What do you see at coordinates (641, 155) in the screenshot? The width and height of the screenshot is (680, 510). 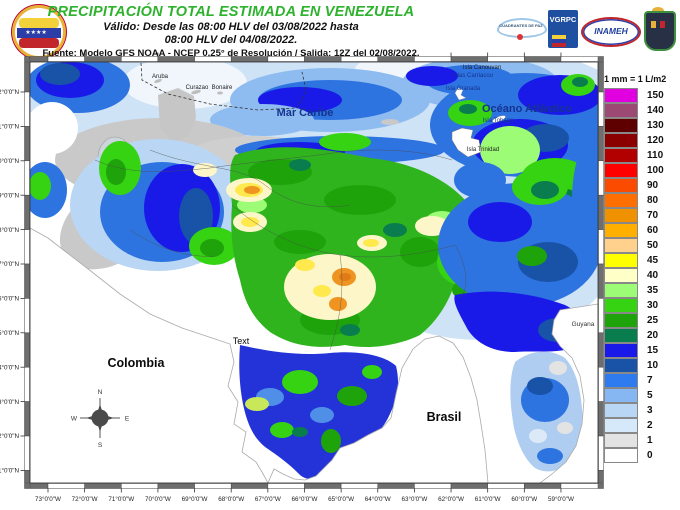 I see `legend-row: 110` at bounding box center [641, 155].